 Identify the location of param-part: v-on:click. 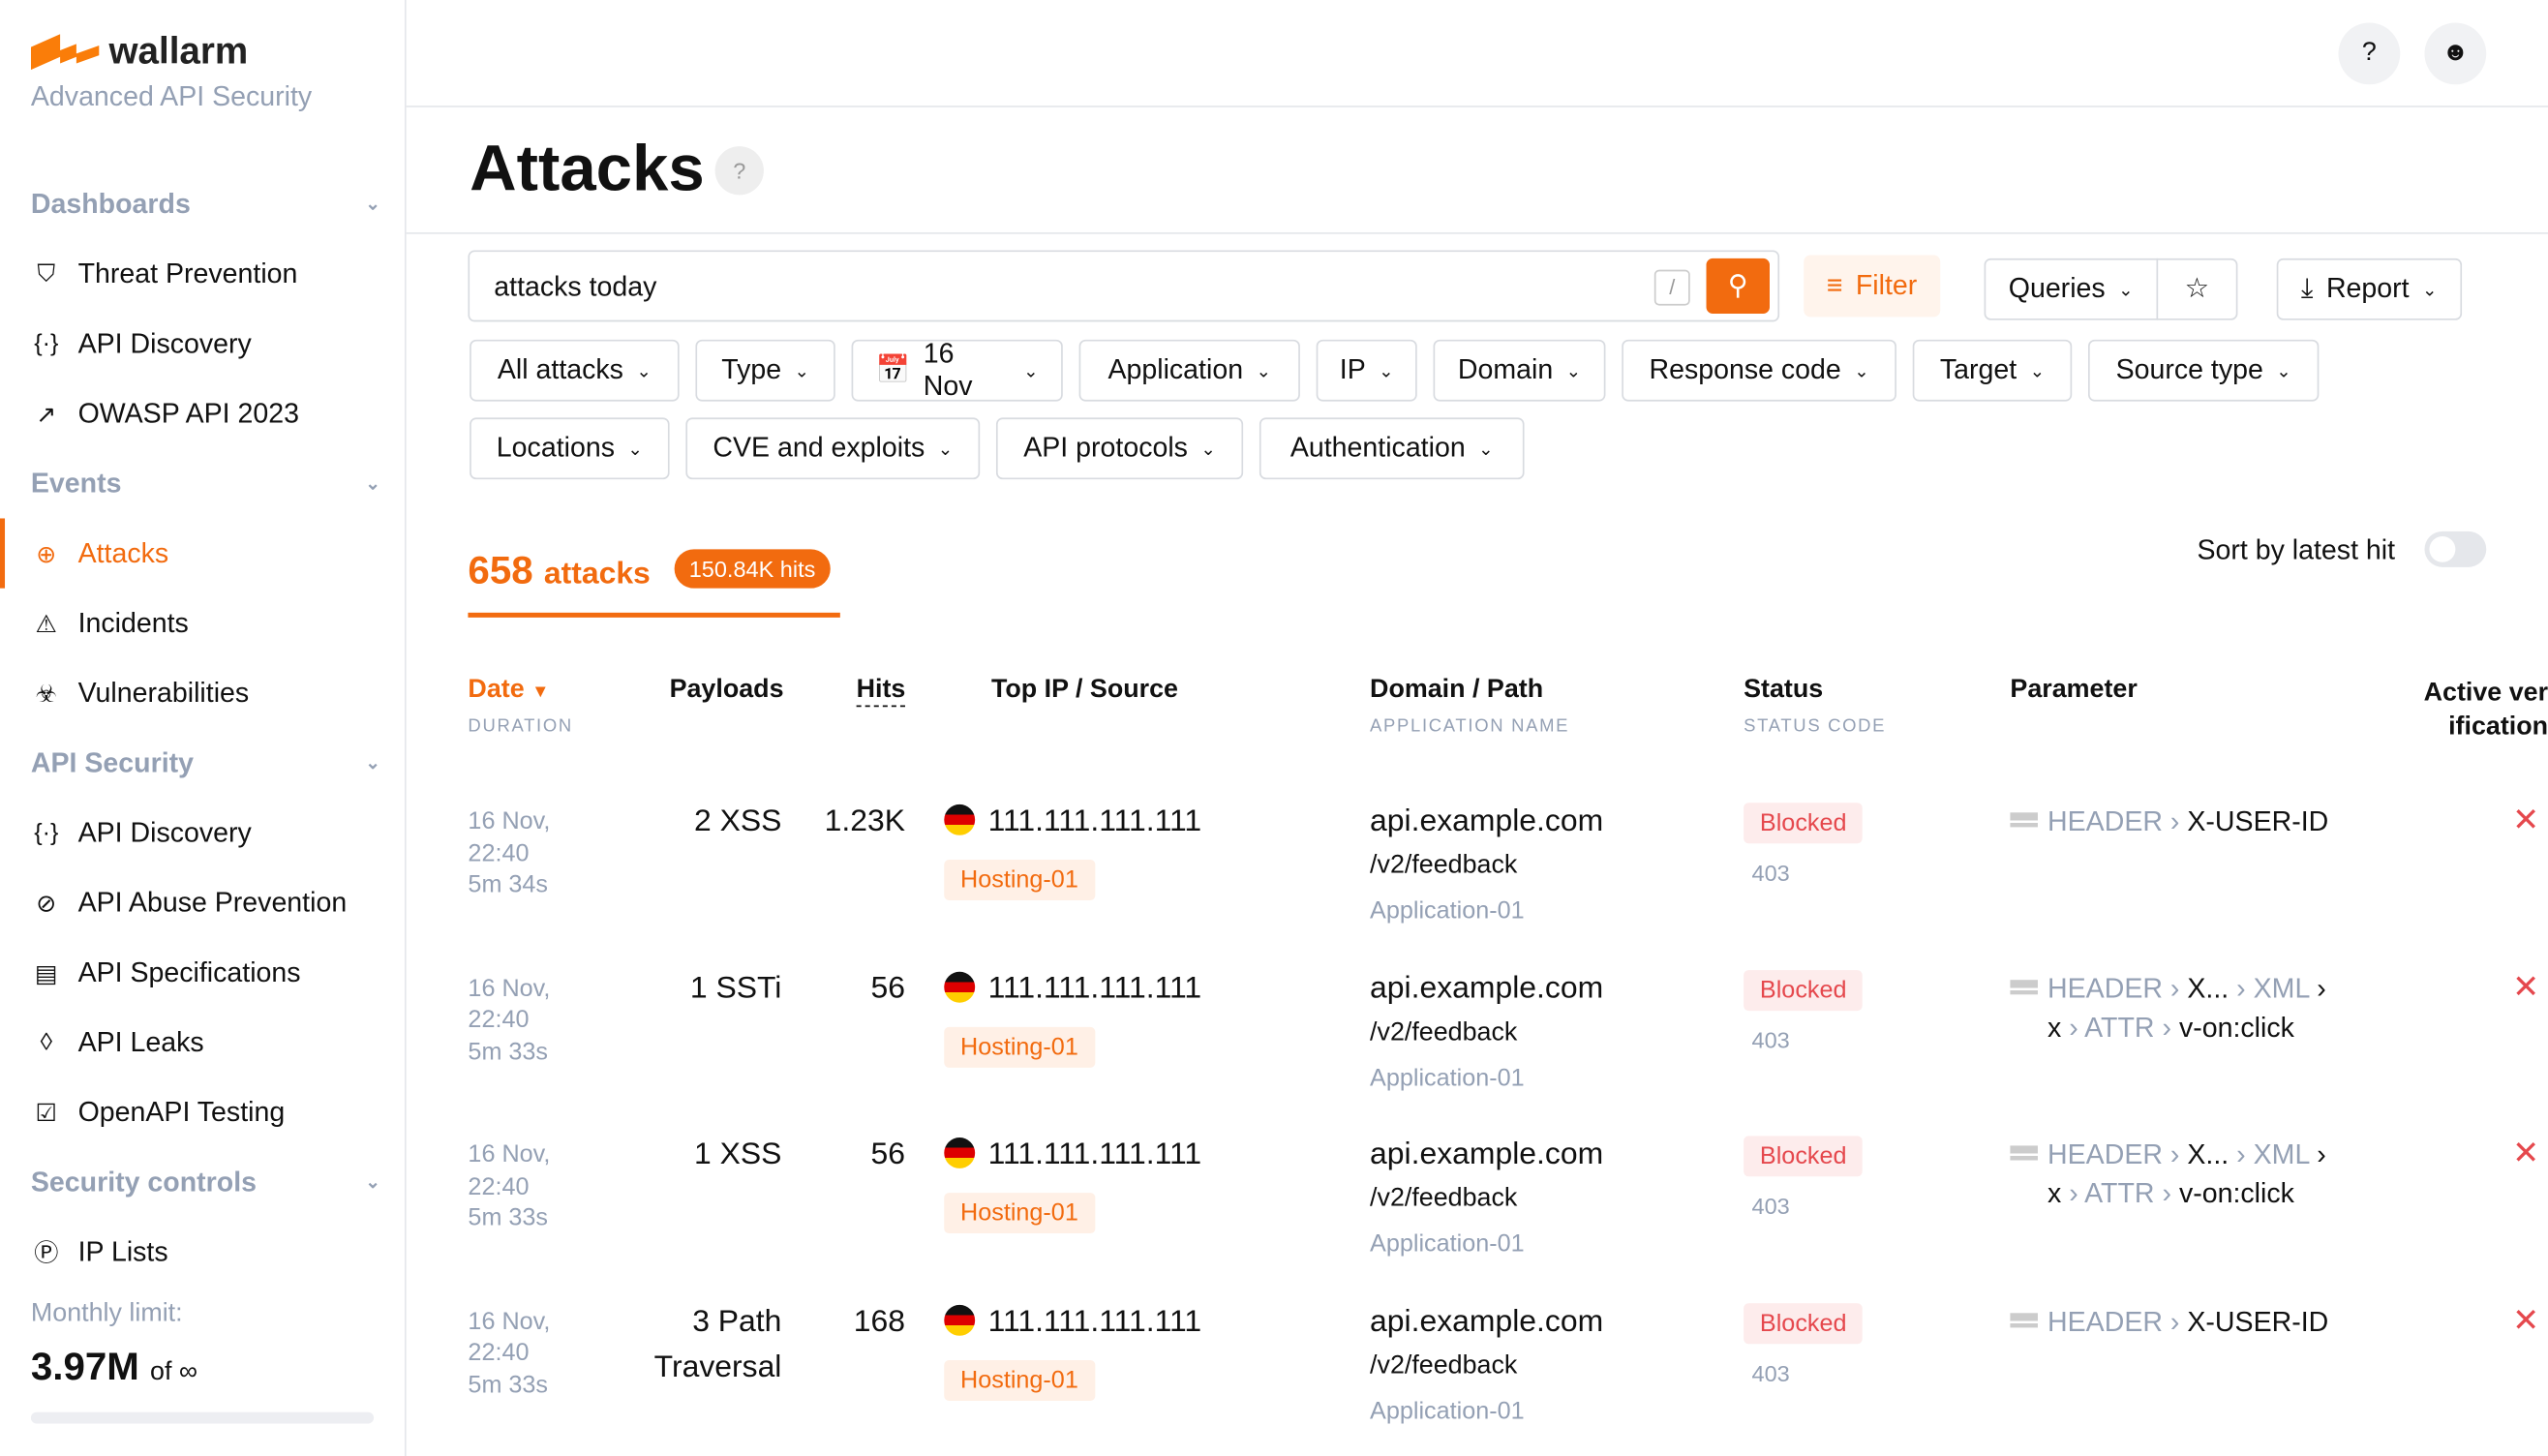
(2236, 1193).